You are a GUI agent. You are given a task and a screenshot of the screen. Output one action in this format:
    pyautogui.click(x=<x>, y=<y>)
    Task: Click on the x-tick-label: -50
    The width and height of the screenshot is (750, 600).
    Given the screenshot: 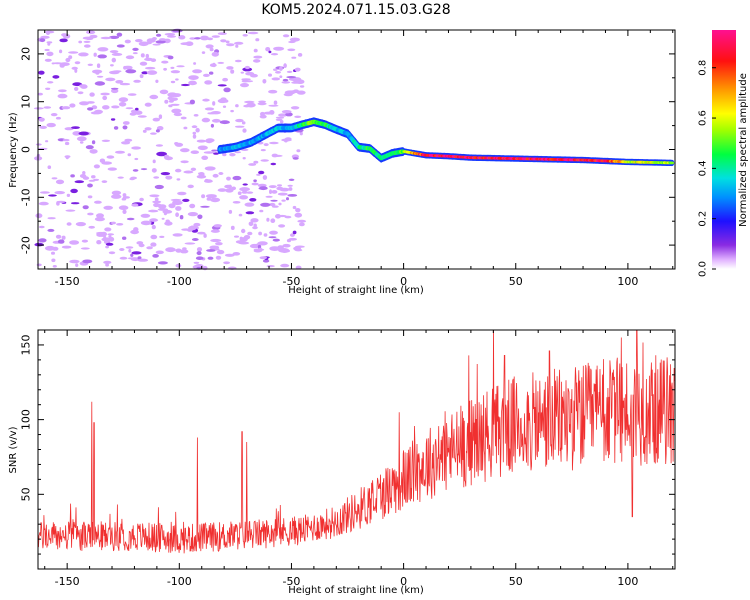 What is the action you would take?
    pyautogui.click(x=291, y=281)
    